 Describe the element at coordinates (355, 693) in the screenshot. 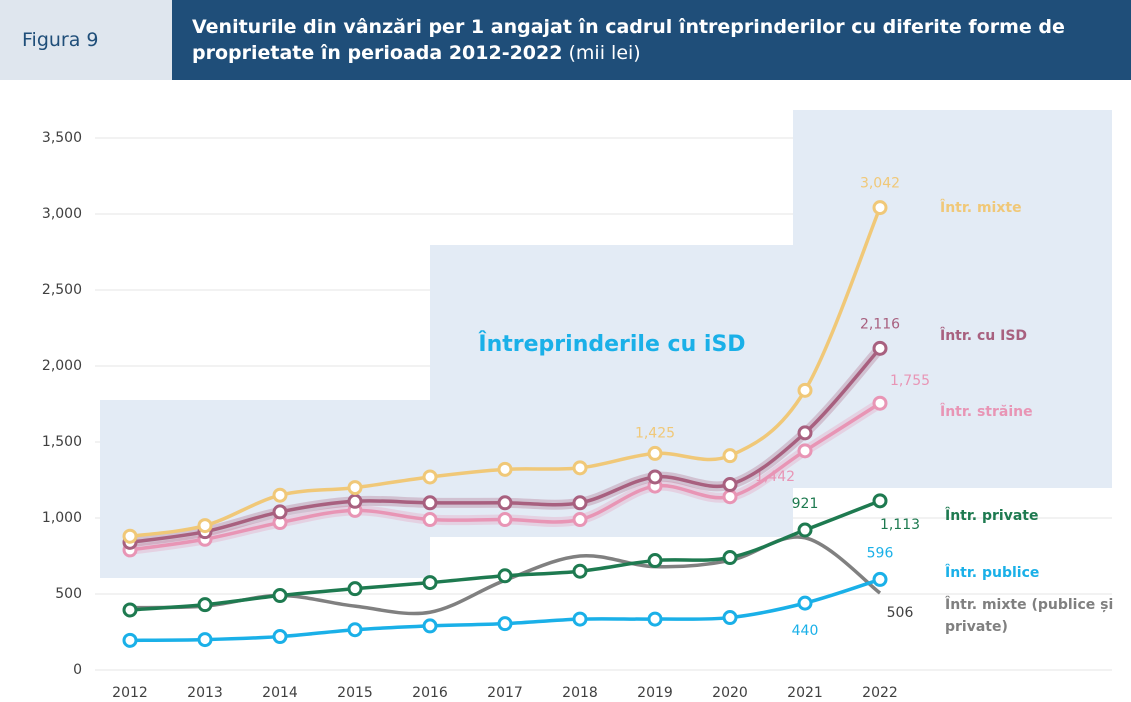

I see `x-tick-label: 2015` at that location.